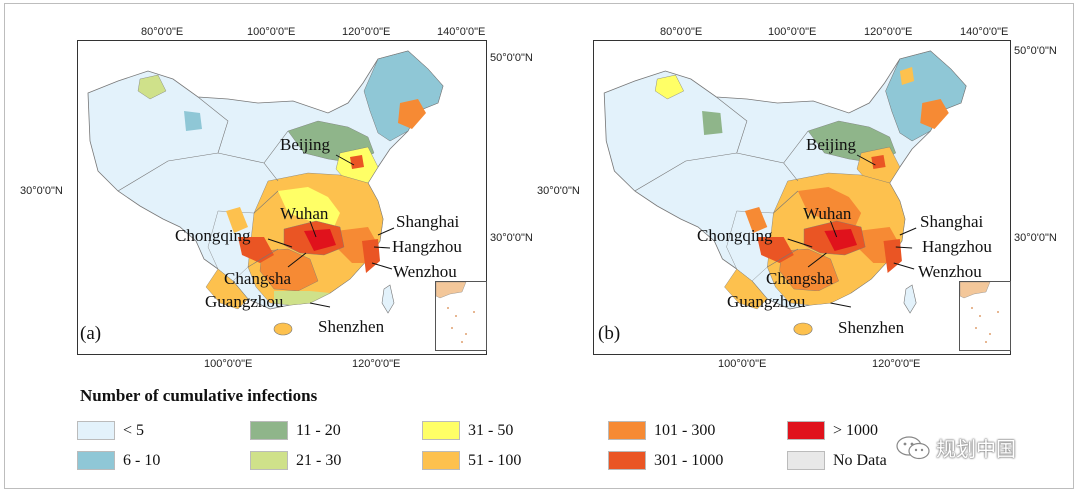 The image size is (1080, 494). What do you see at coordinates (199, 395) in the screenshot?
I see `legend-title: Number of cumulative infections` at bounding box center [199, 395].